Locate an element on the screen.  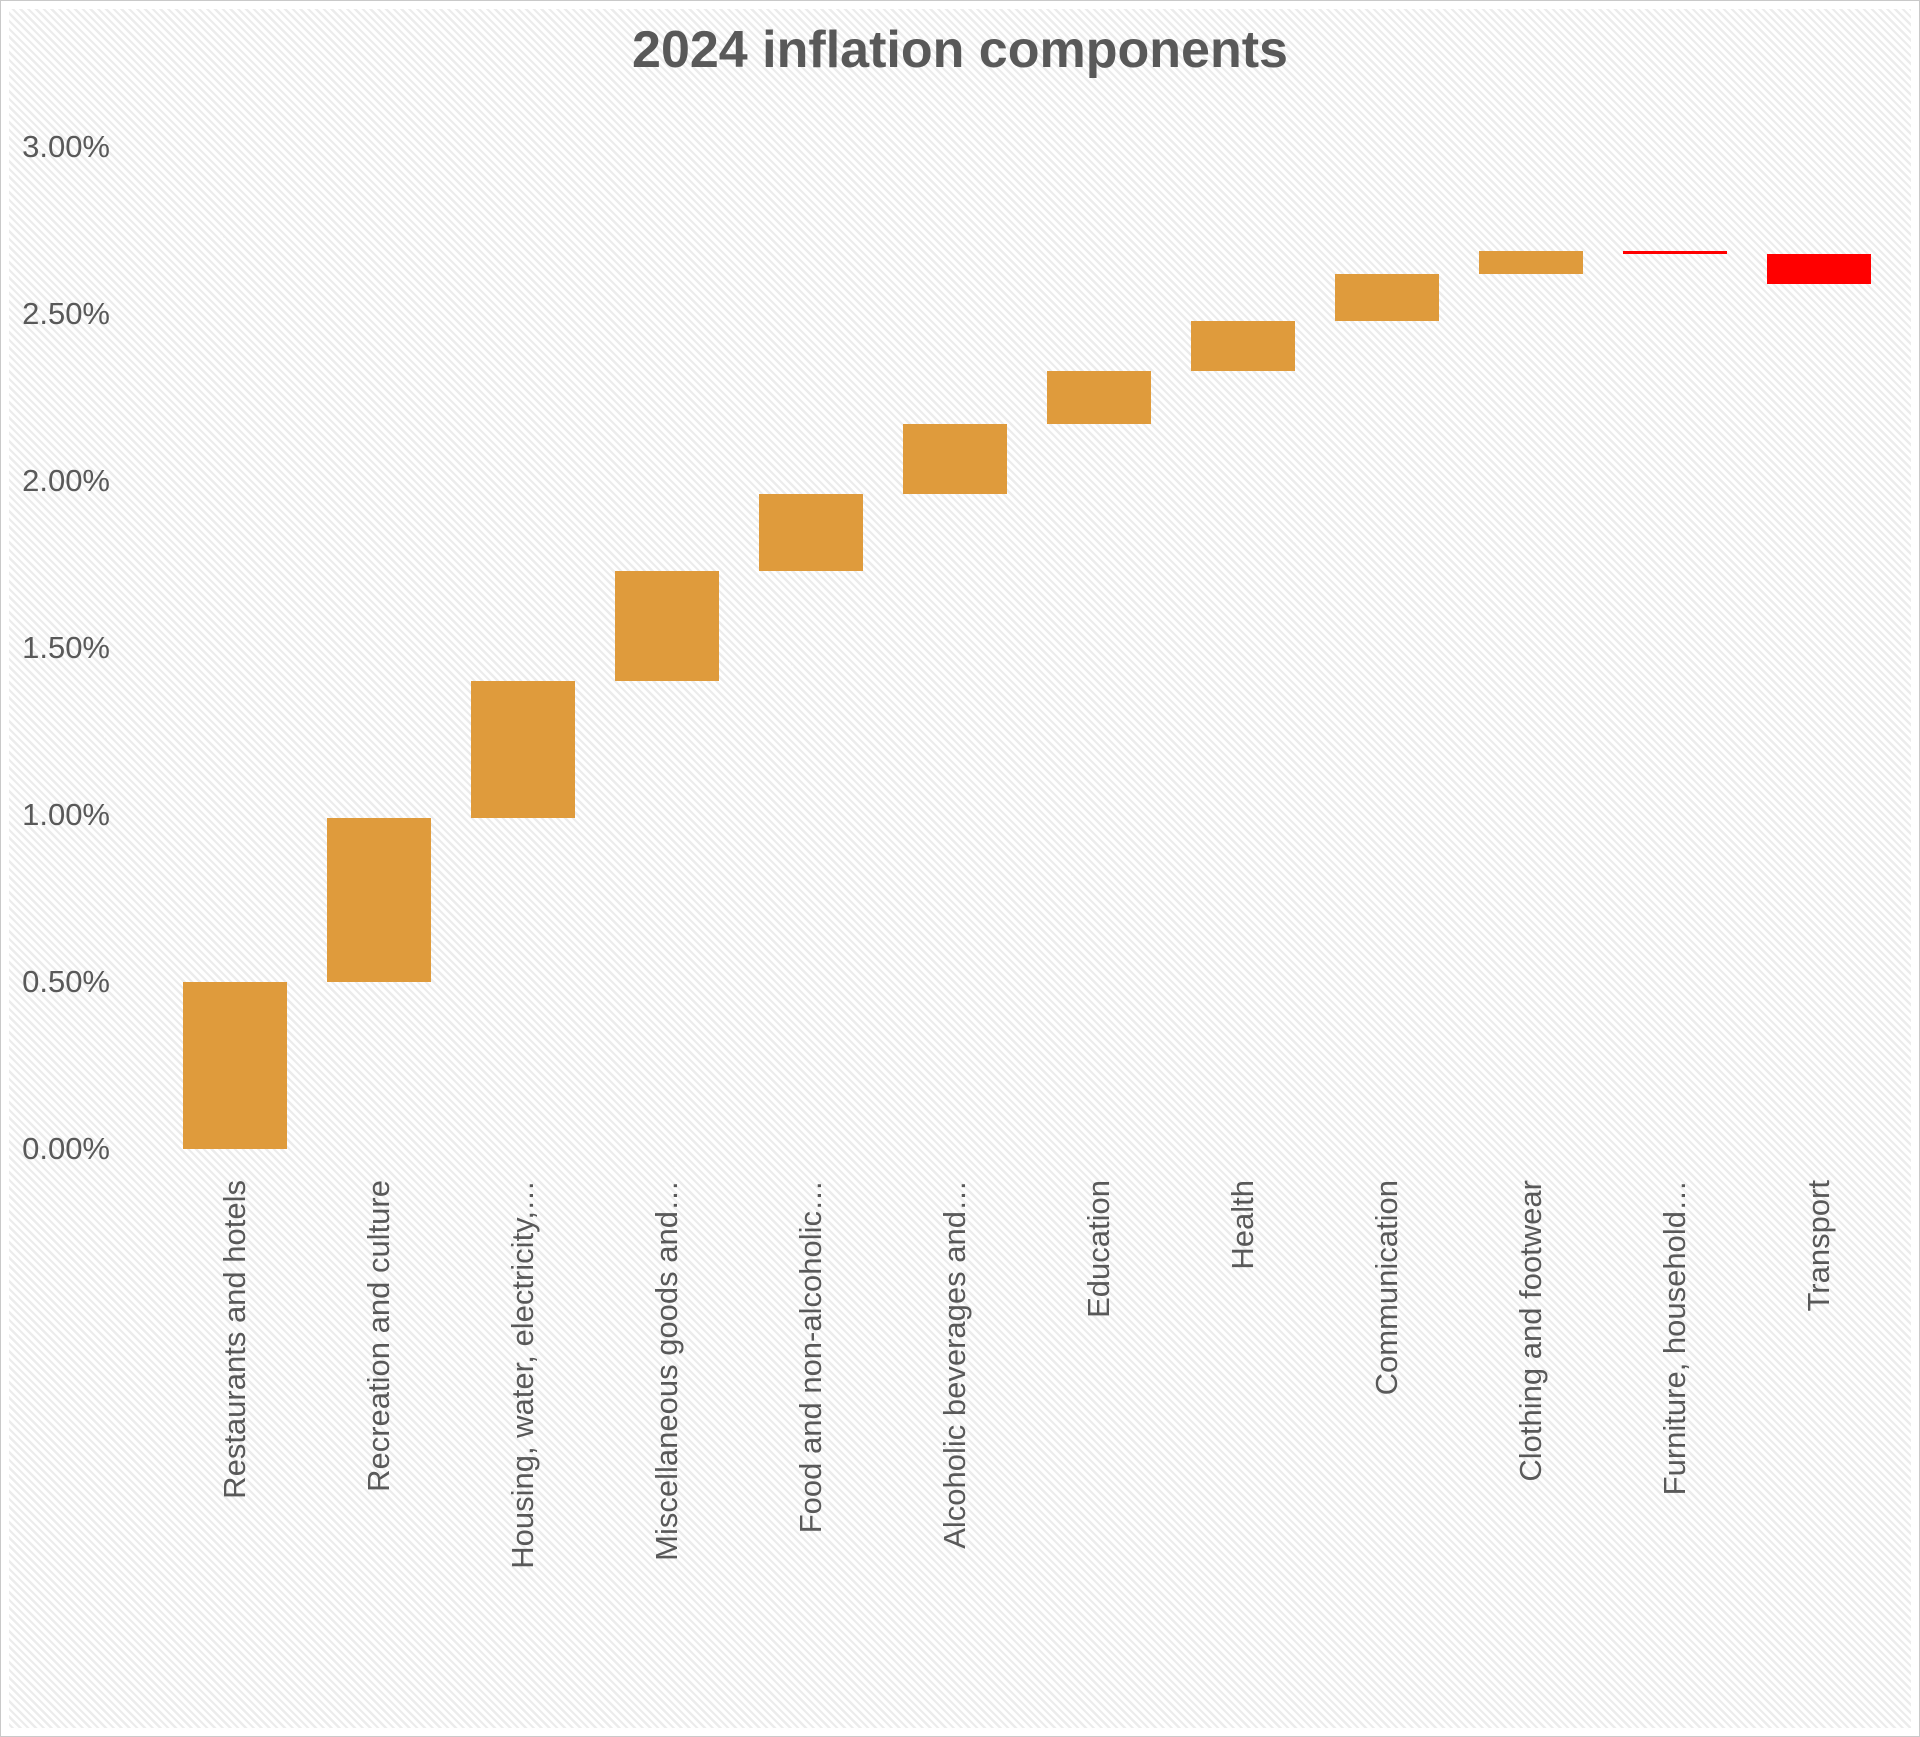
bar-restaurants-and-hotels is located at coordinates (235, 1065).